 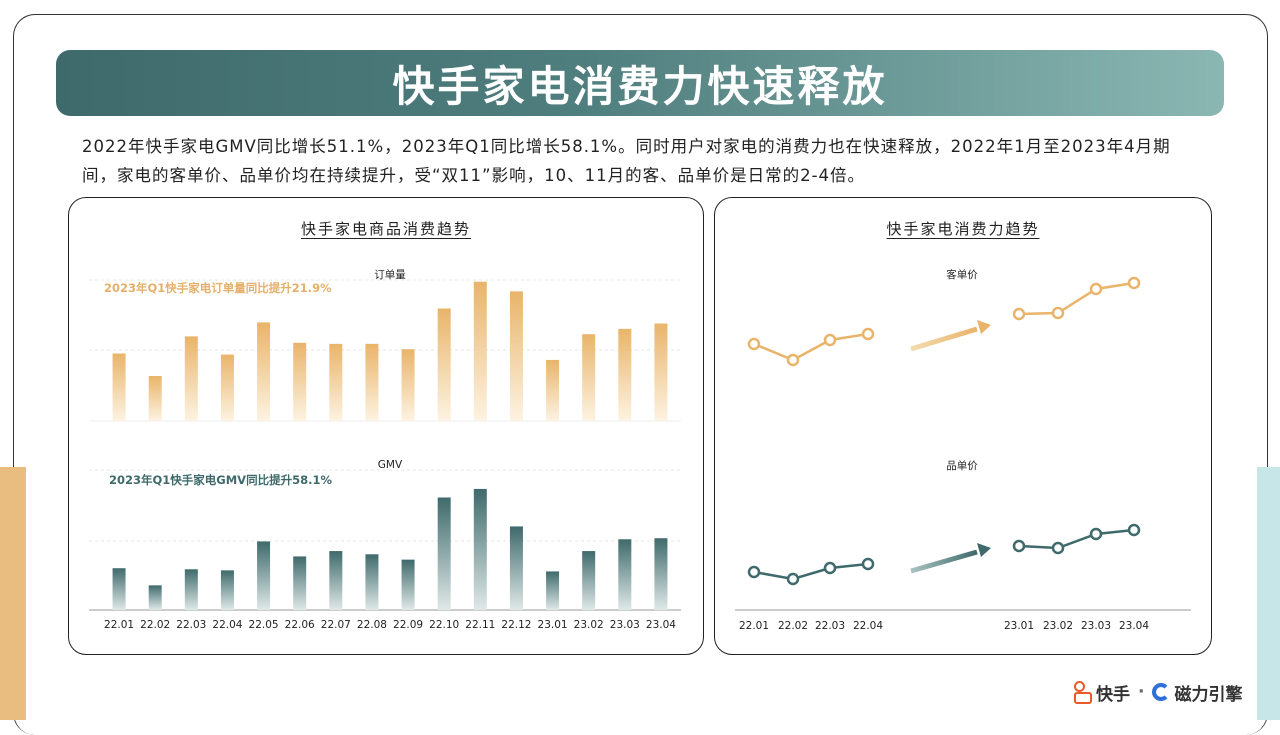 What do you see at coordinates (1134, 530) in the screenshot?
I see `unit-price-point-23.04` at bounding box center [1134, 530].